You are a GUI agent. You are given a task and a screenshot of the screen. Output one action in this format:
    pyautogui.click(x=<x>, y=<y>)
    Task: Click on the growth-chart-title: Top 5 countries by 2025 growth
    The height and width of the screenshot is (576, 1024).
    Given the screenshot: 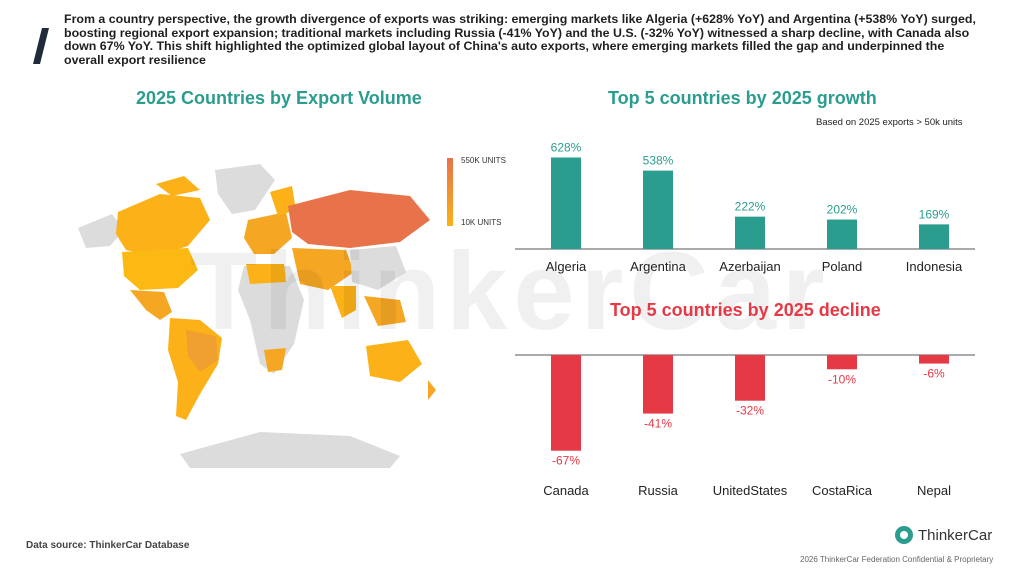 What is the action you would take?
    pyautogui.click(x=742, y=98)
    